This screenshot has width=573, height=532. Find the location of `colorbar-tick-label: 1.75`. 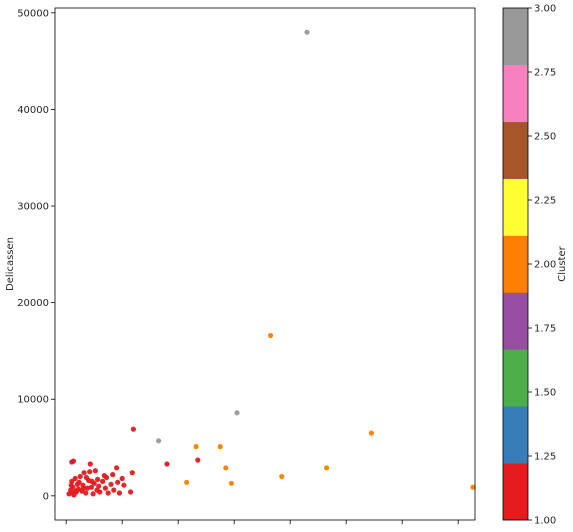

colorbar-tick-label: 1.75 is located at coordinates (545, 329).